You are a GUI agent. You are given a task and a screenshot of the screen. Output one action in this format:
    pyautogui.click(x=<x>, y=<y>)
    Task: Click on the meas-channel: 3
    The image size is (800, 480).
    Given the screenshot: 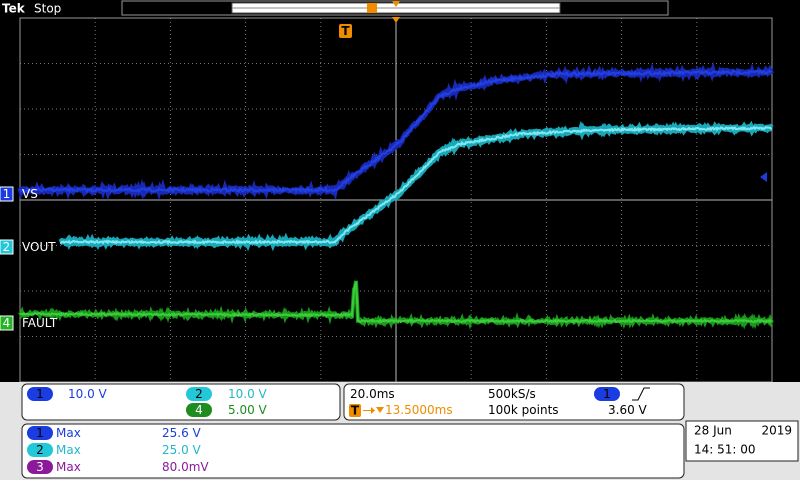 What is the action you would take?
    pyautogui.click(x=40, y=467)
    